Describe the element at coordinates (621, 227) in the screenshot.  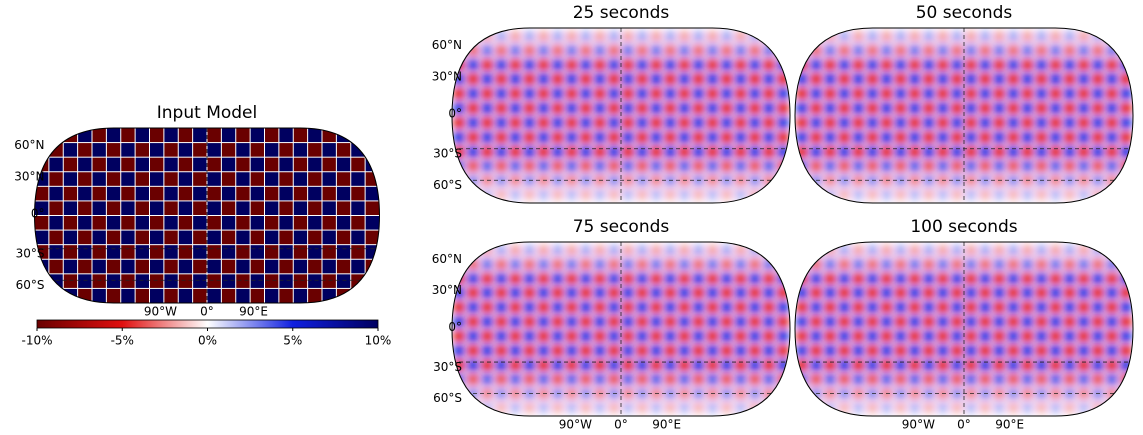
I see `panel-title: 75 seconds` at that location.